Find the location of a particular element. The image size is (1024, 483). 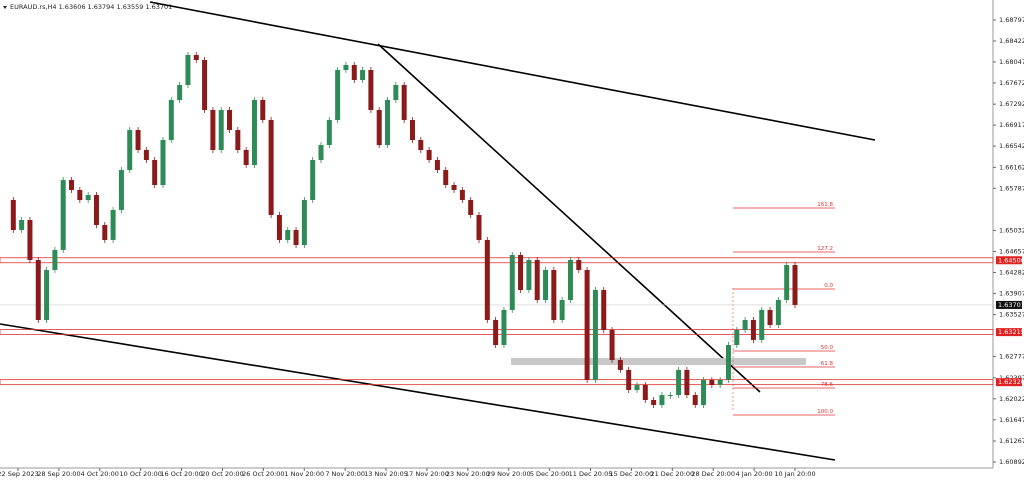

fib-label: 50.0 is located at coordinates (827, 348).